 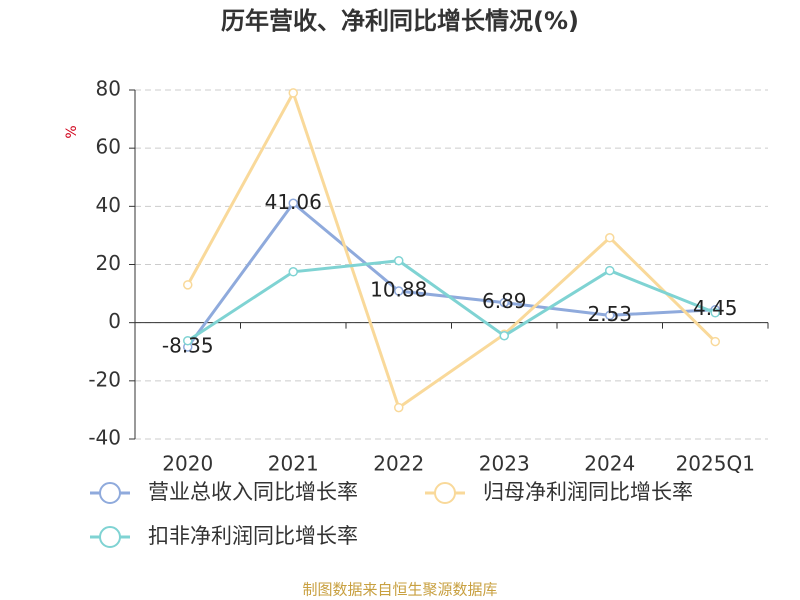 I want to click on data-label: 4.45, so click(x=715, y=308).